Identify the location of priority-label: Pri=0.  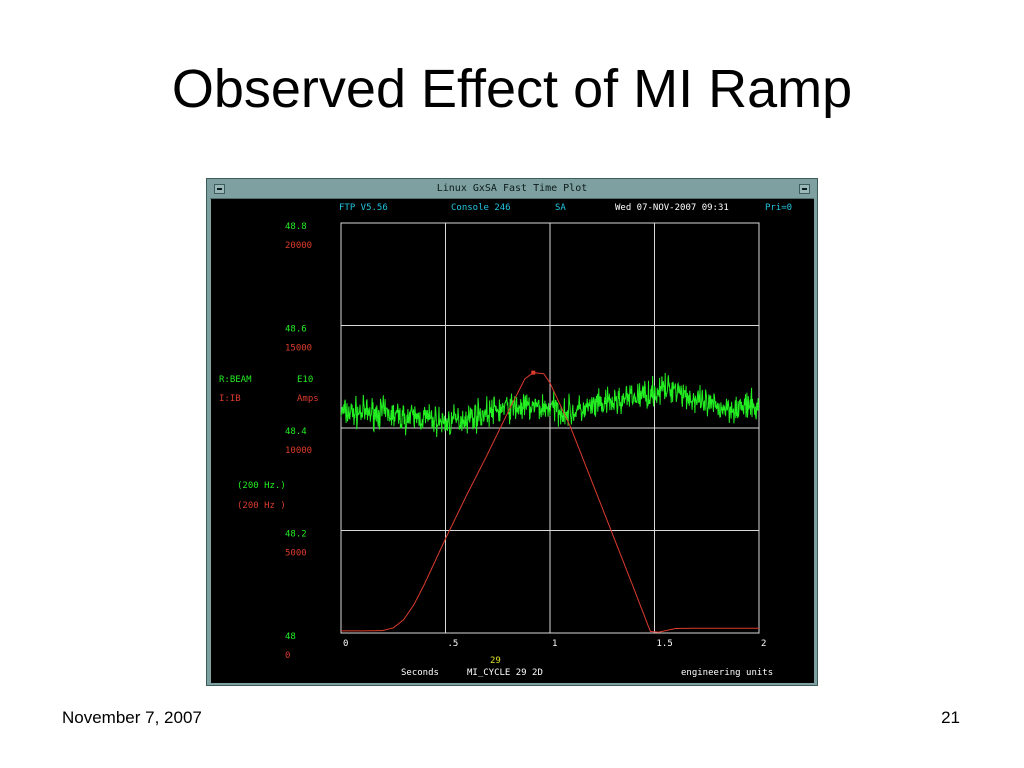
(778, 208).